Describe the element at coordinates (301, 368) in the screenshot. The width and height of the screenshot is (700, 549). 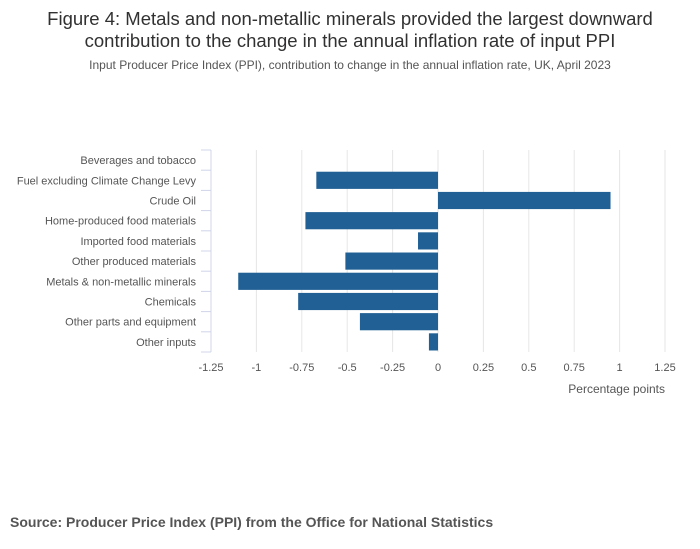
I see `x-tick-label: -0.75` at that location.